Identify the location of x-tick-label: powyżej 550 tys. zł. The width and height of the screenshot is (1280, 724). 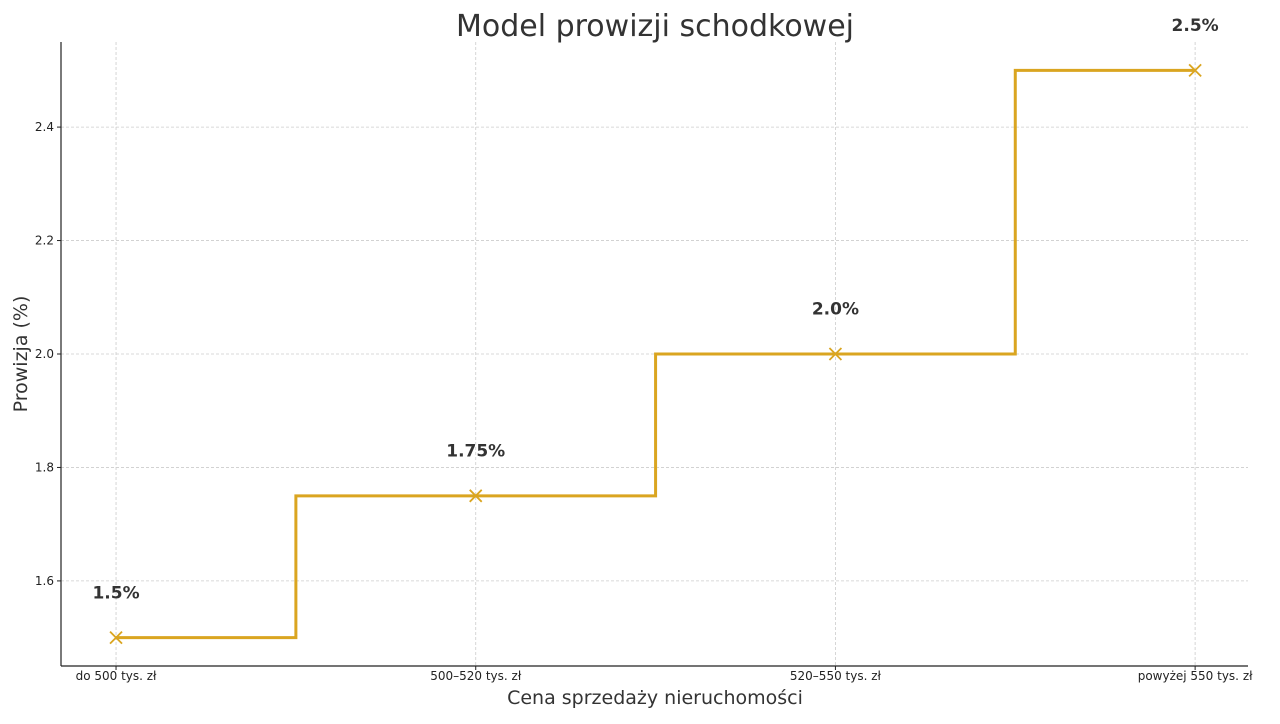
(1195, 676).